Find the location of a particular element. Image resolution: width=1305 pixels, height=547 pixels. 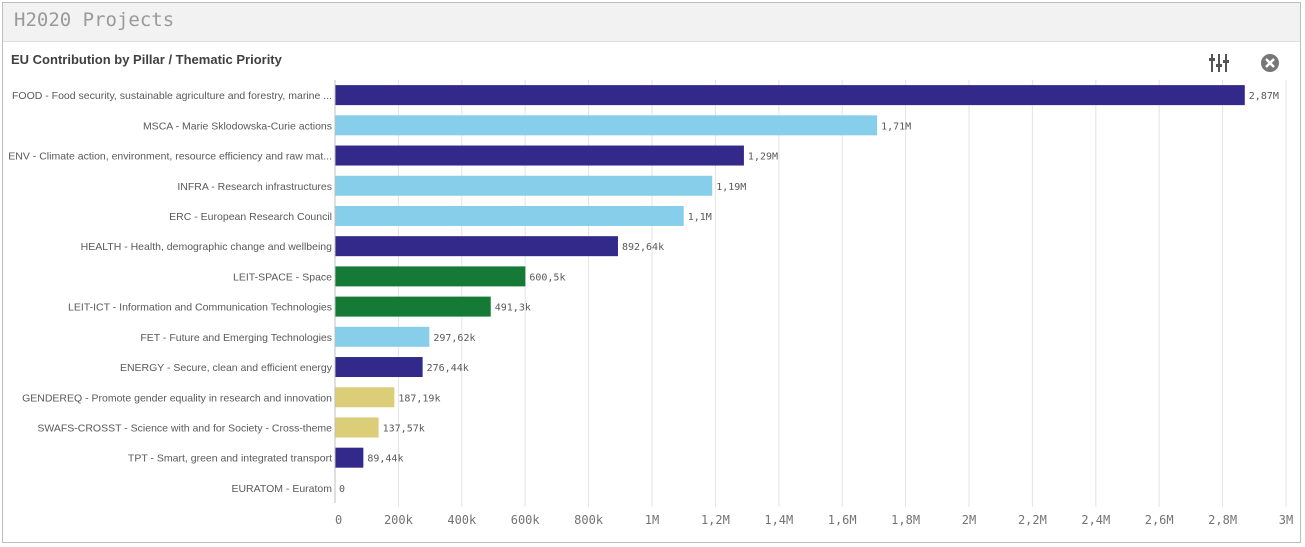

value-label: 187,19k is located at coordinates (419, 398).